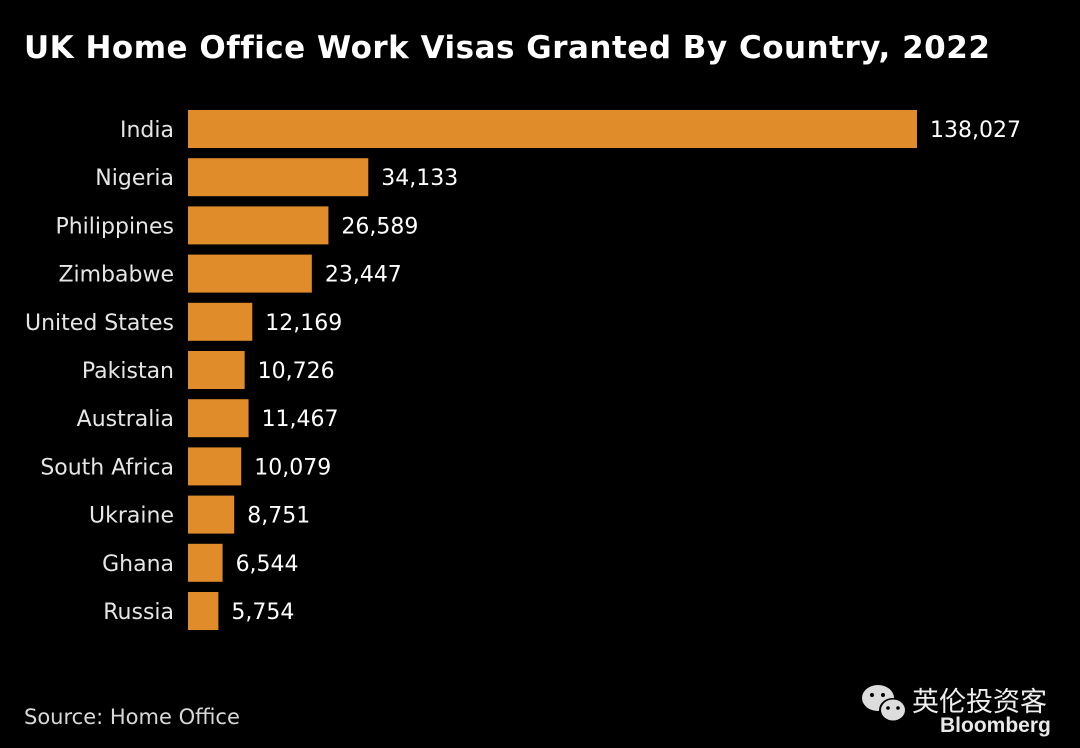 The image size is (1080, 748). I want to click on category-label: Ghana, so click(138, 564).